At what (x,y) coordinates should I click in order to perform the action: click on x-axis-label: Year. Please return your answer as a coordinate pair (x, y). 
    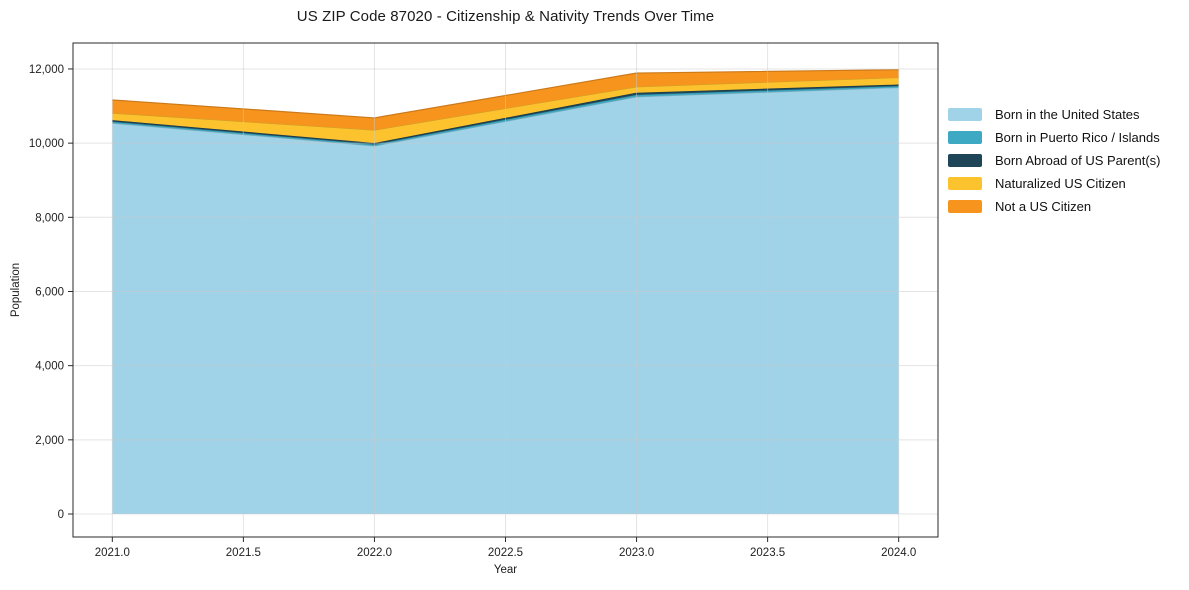
    Looking at the image, I should click on (505, 570).